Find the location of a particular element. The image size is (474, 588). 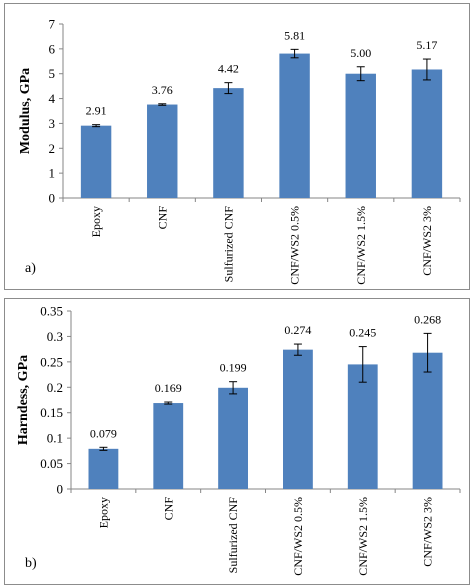

y-tick-label: 3 is located at coordinates (52, 123).